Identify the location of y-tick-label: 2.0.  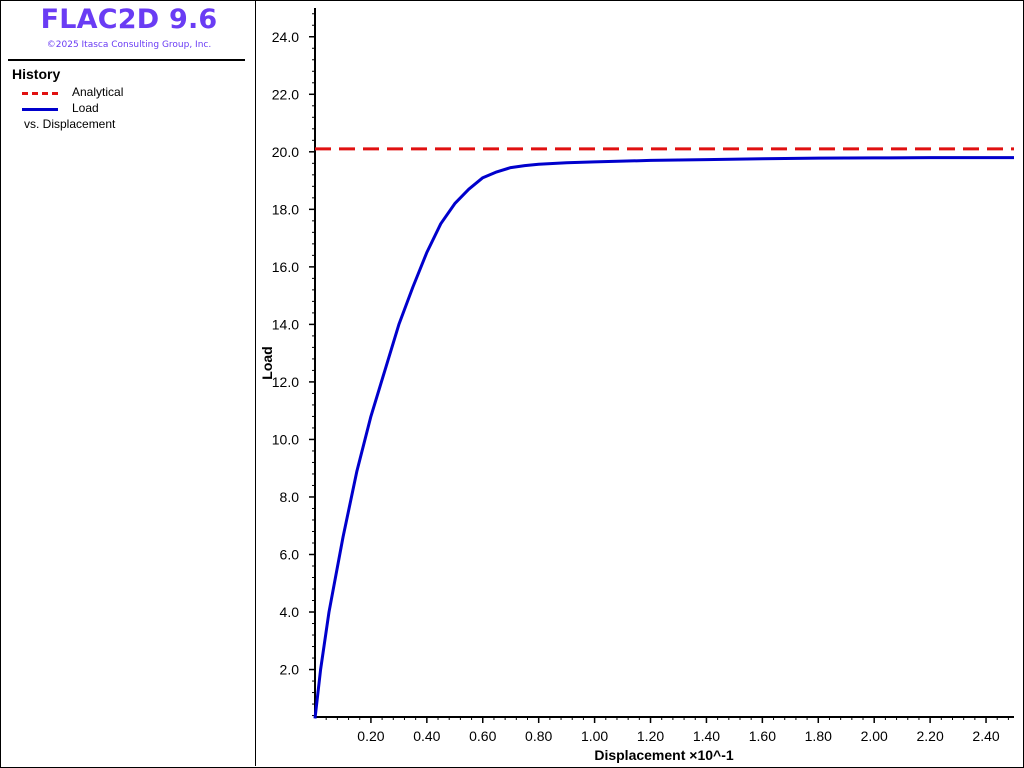
(290, 670).